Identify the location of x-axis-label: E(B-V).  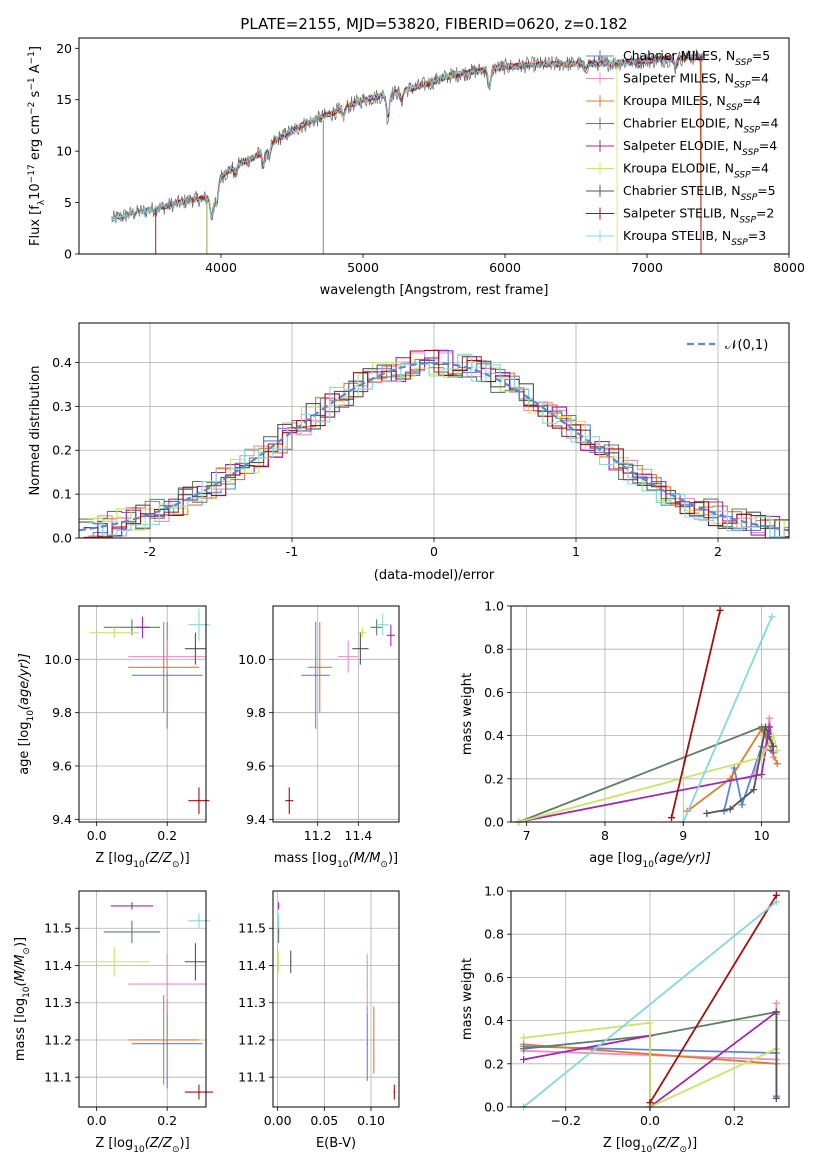
(336, 1143).